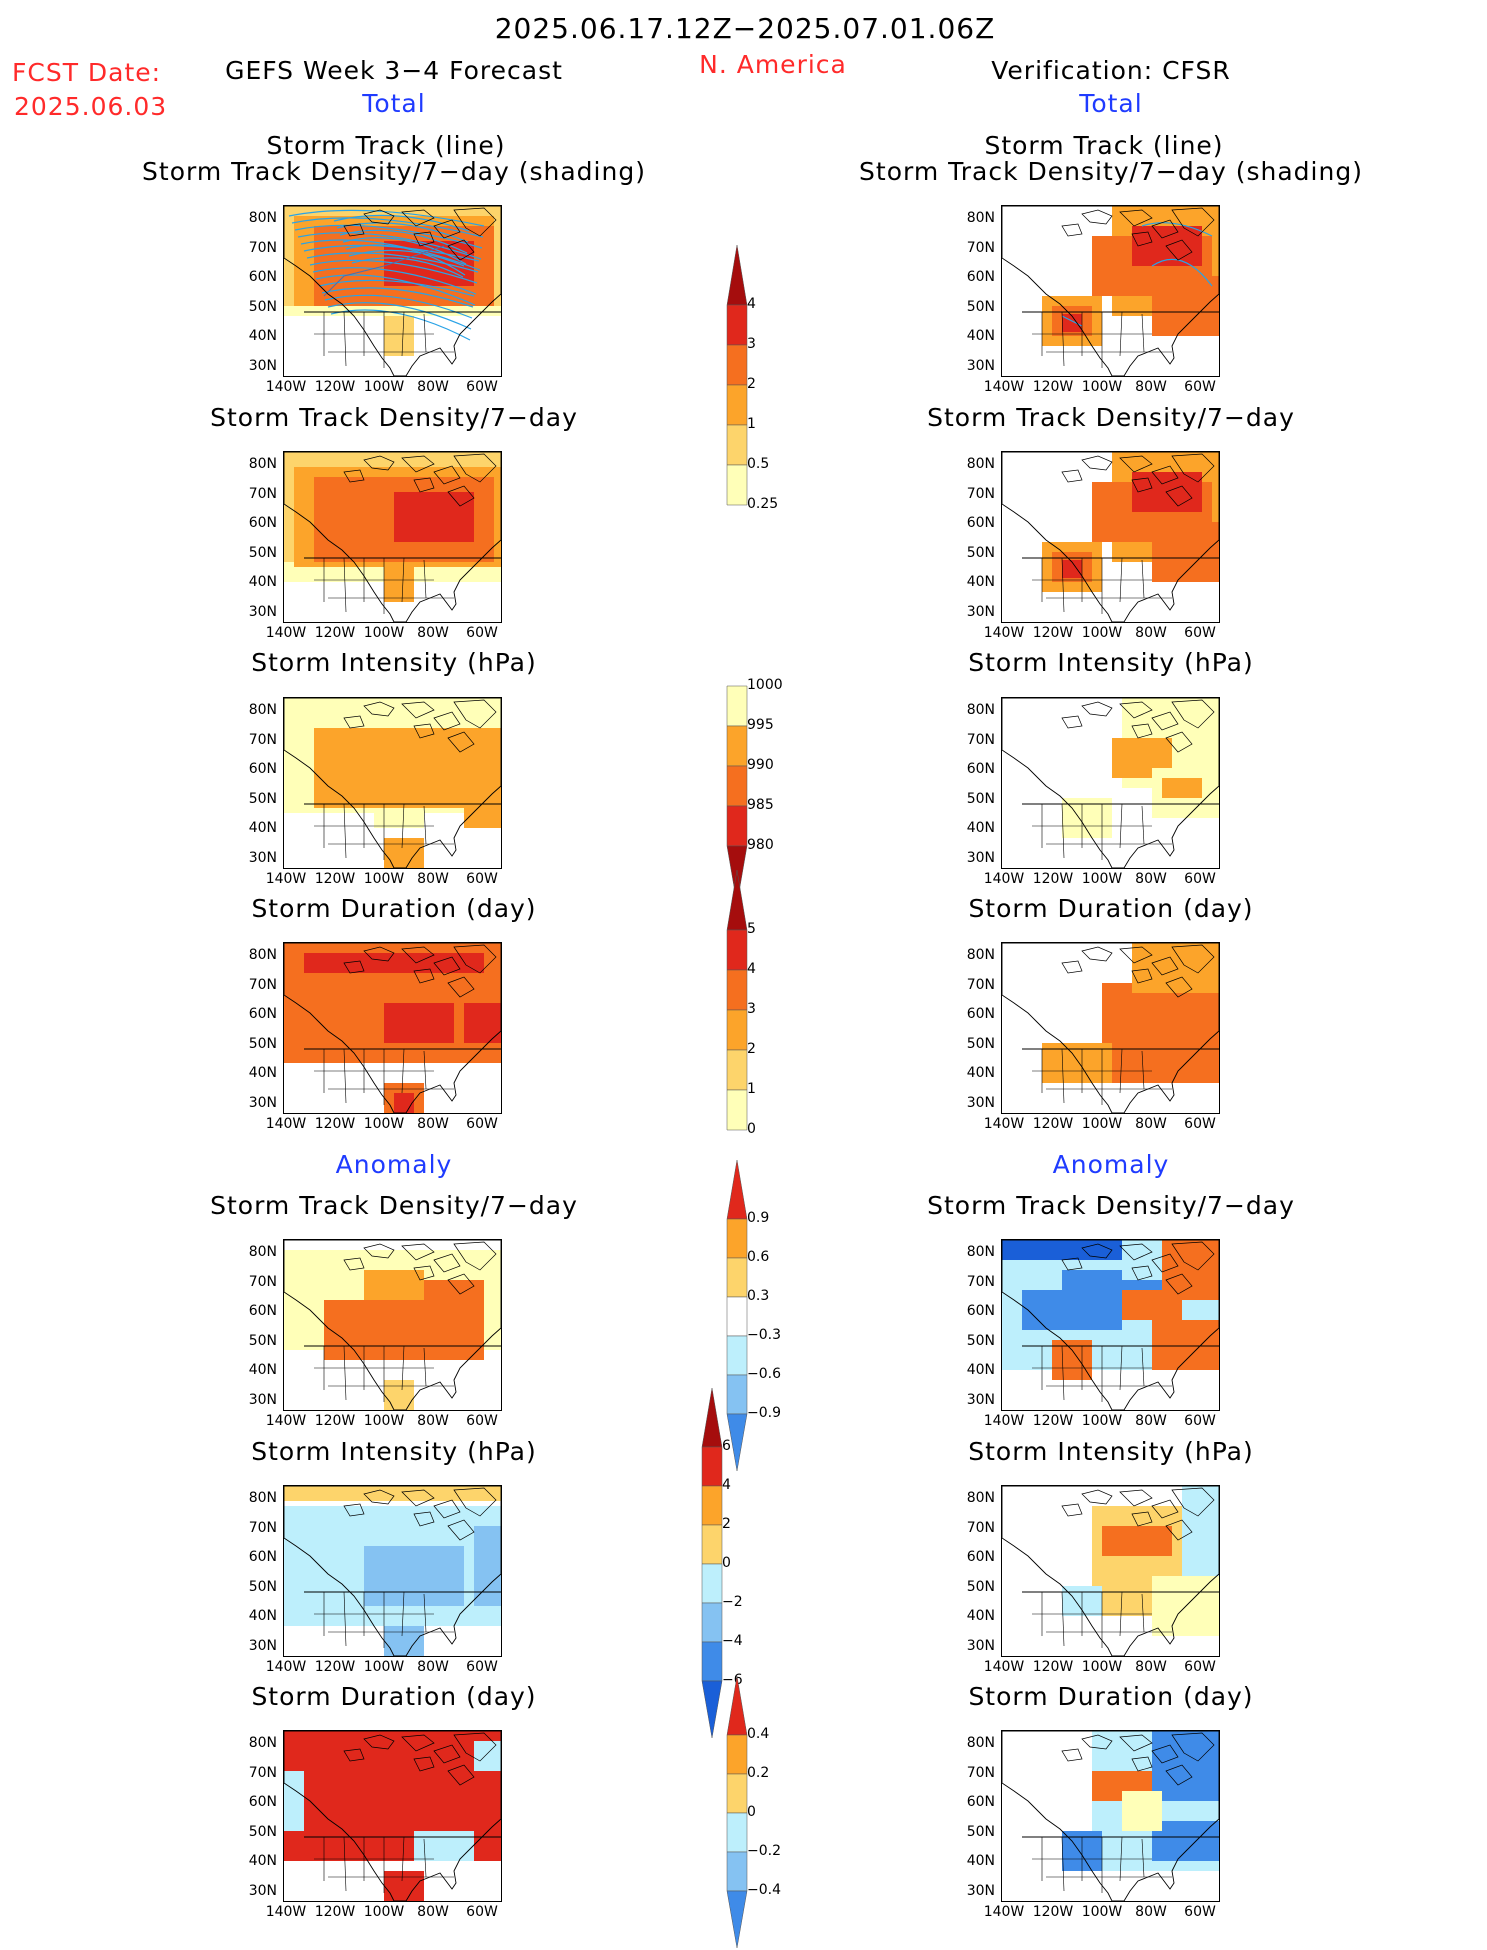  Describe the element at coordinates (737, 1000) in the screenshot. I see `duration-total-colorbar` at that location.